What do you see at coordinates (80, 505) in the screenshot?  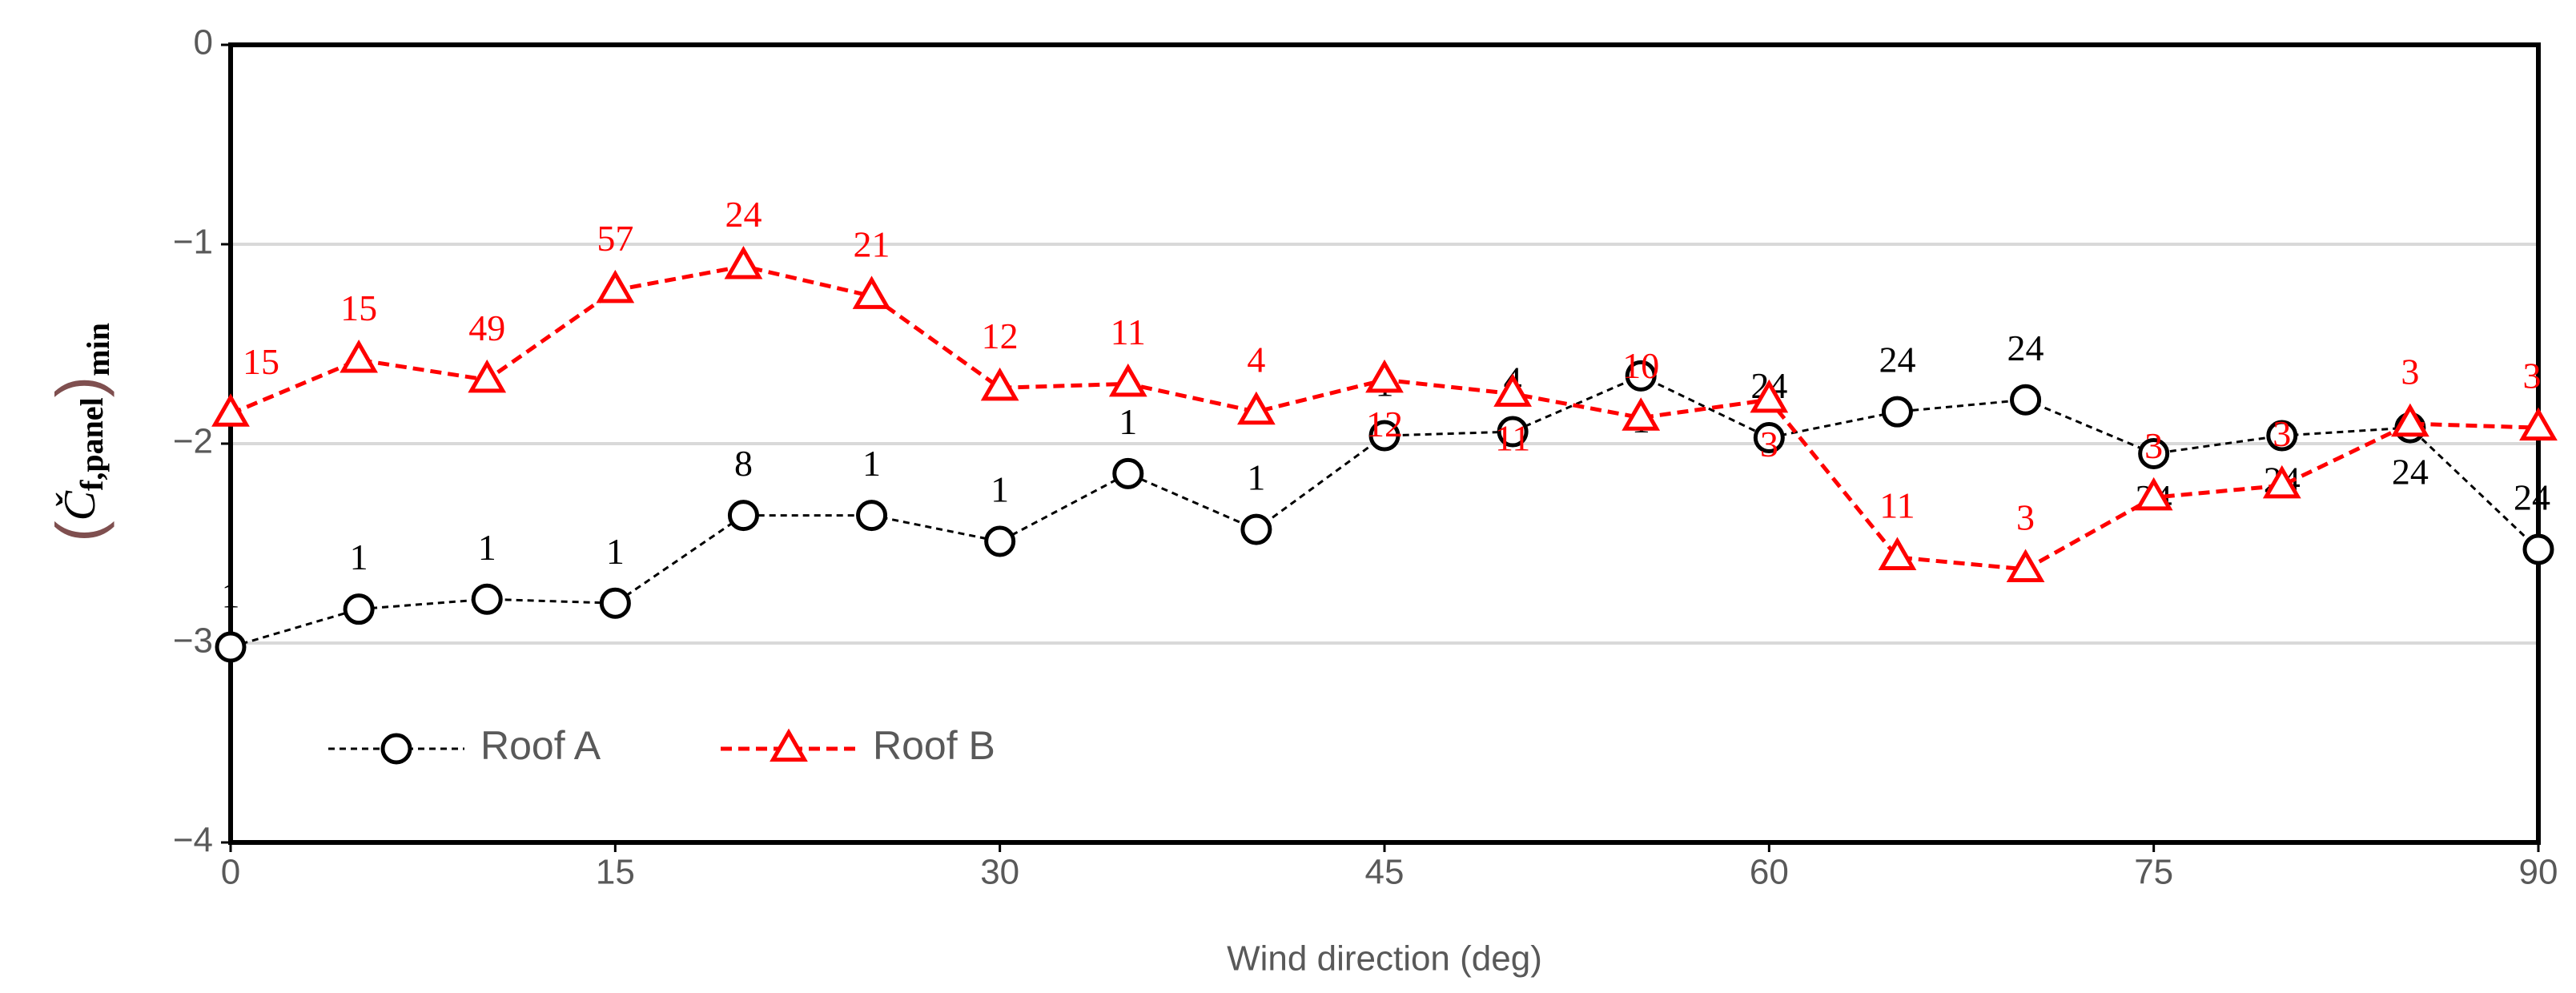 I see `y-label-base: Č` at bounding box center [80, 505].